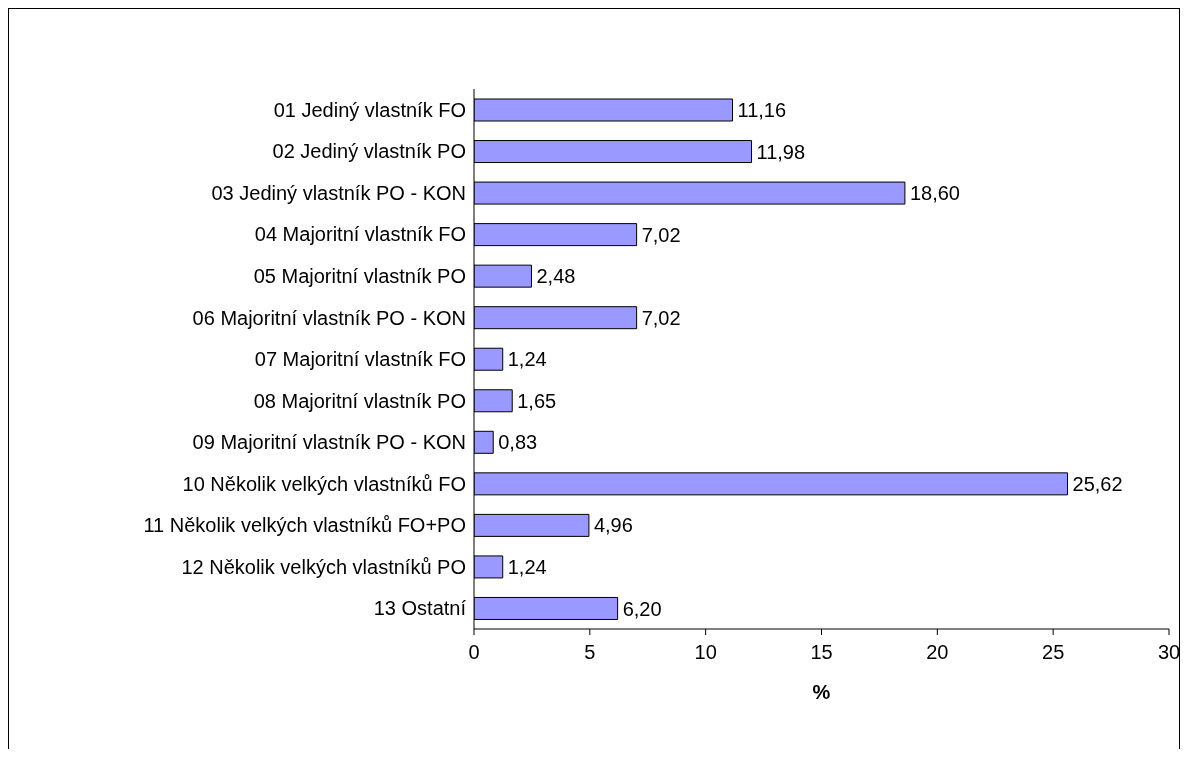  Describe the element at coordinates (360, 234) in the screenshot. I see `y-tick-label: 04 Majoritní vlastník FO` at that location.